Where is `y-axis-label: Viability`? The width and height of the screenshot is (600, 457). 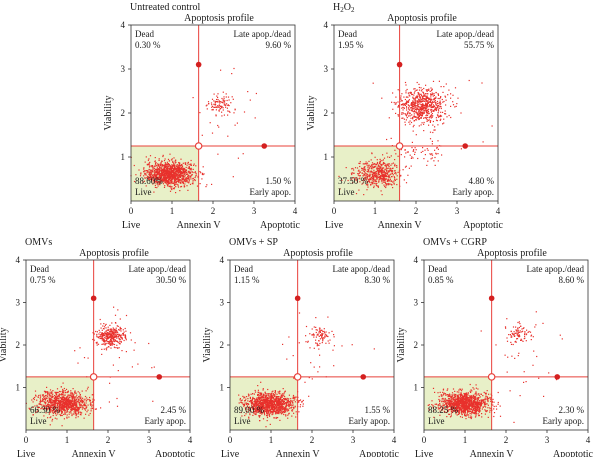
y-axis-label: Viability is located at coordinates (108, 113).